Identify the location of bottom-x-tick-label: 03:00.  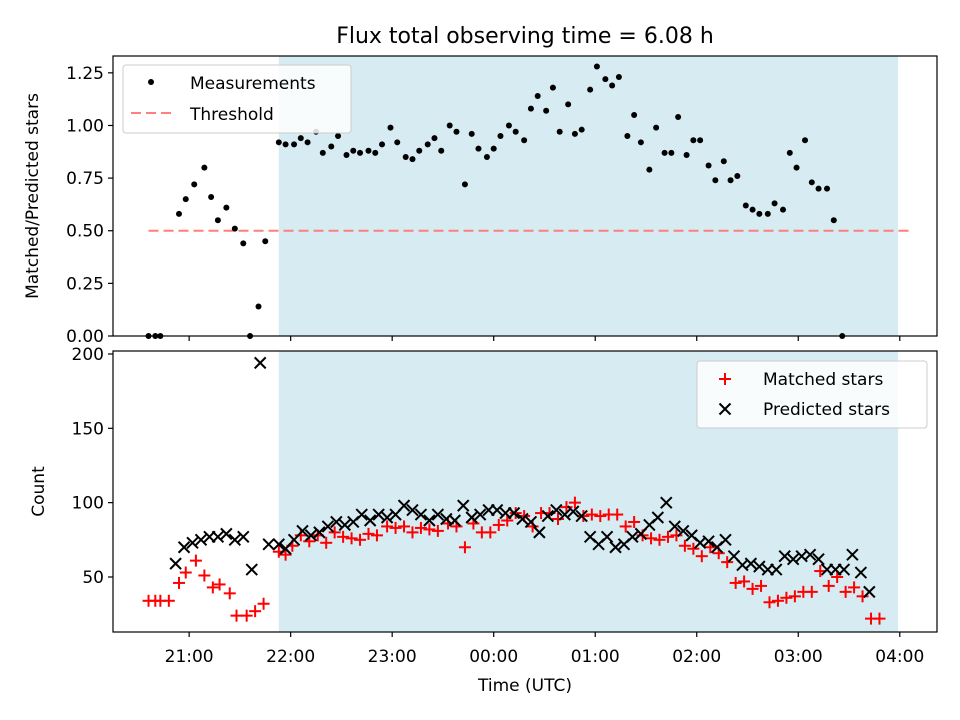
(798, 657).